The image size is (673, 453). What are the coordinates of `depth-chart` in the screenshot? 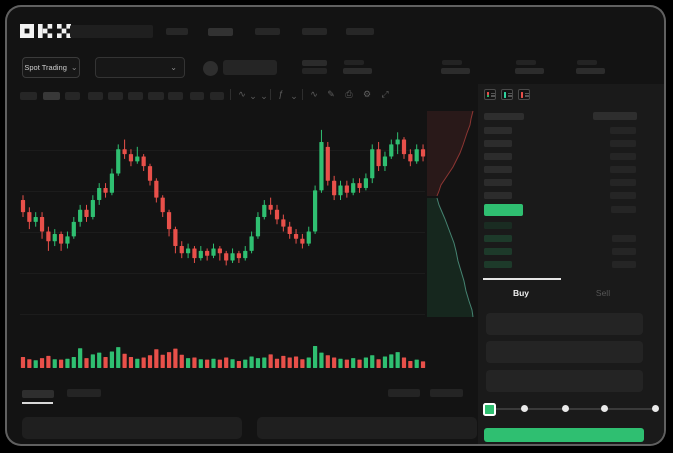 It's located at (450, 214).